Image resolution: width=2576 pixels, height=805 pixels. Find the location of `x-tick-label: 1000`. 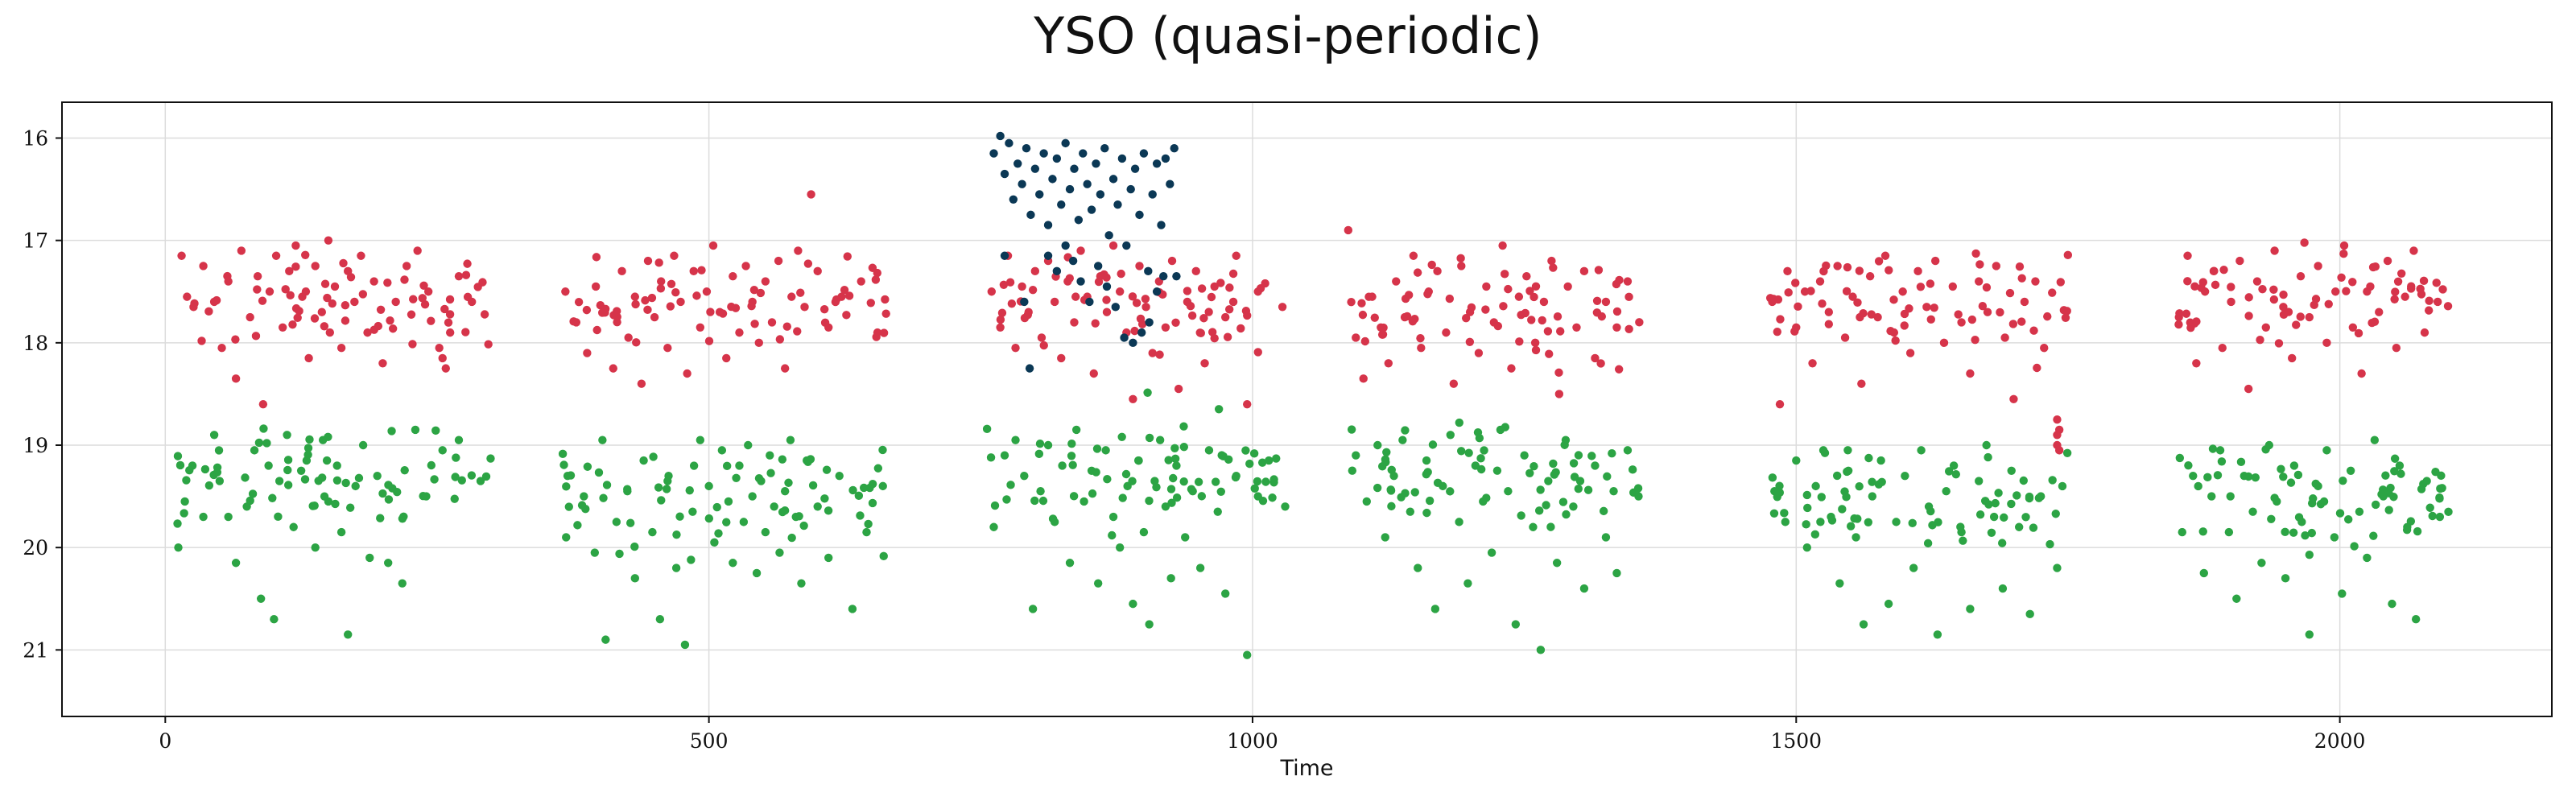

x-tick-label: 1000 is located at coordinates (1252, 741).